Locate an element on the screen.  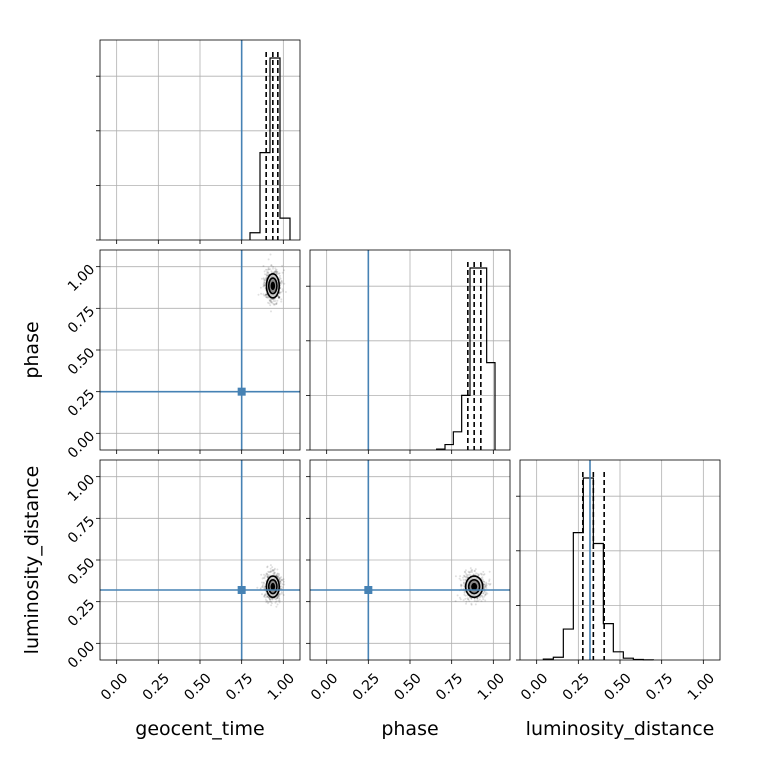
histogram-phase is located at coordinates (466, 358).